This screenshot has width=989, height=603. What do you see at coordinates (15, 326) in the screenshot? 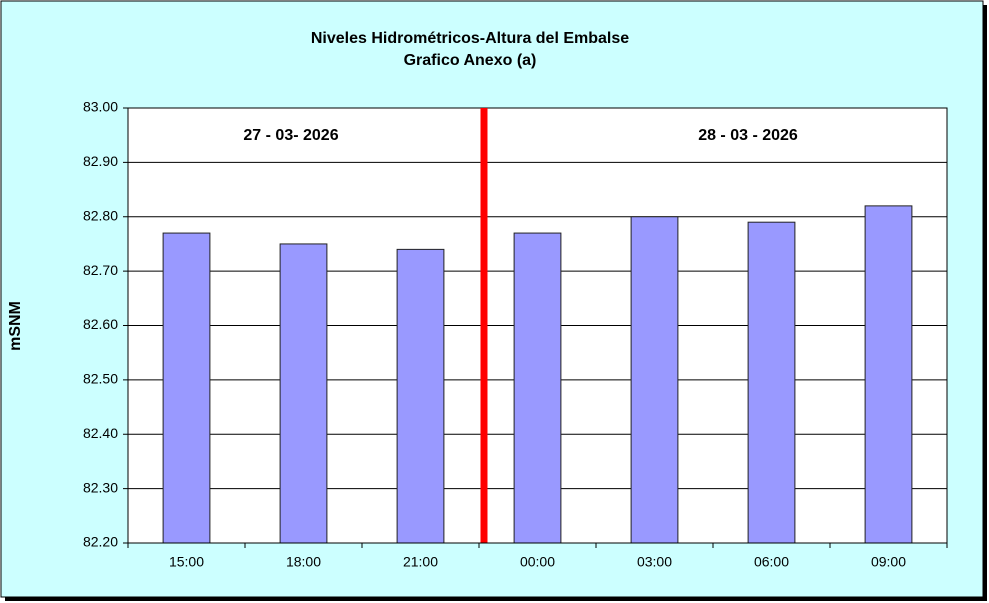
I see `y-axis-label: mSNM` at bounding box center [15, 326].